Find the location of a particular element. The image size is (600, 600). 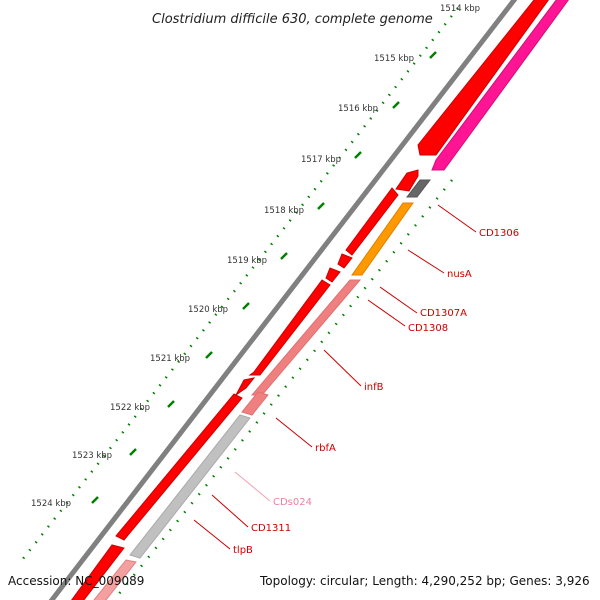

gene-label-cd1311: CD1311 is located at coordinates (271, 528).